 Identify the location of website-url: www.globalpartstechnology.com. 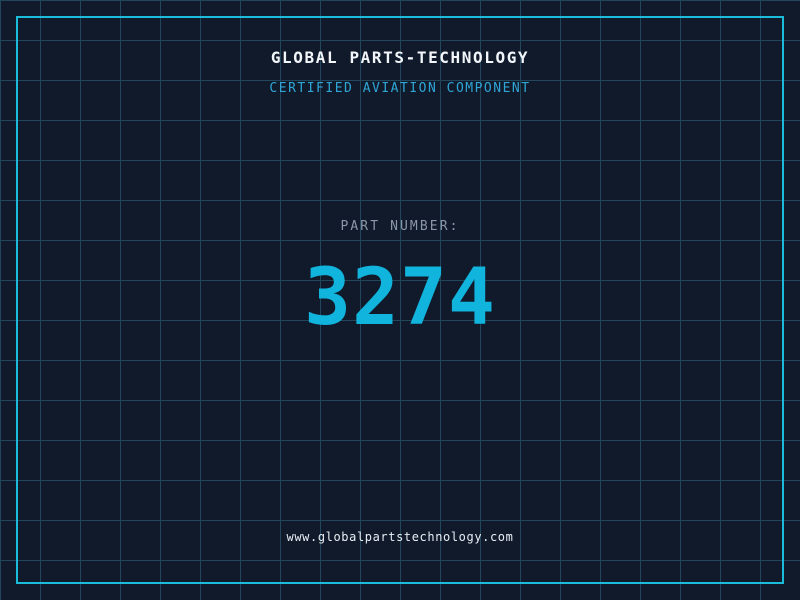
(400, 537).